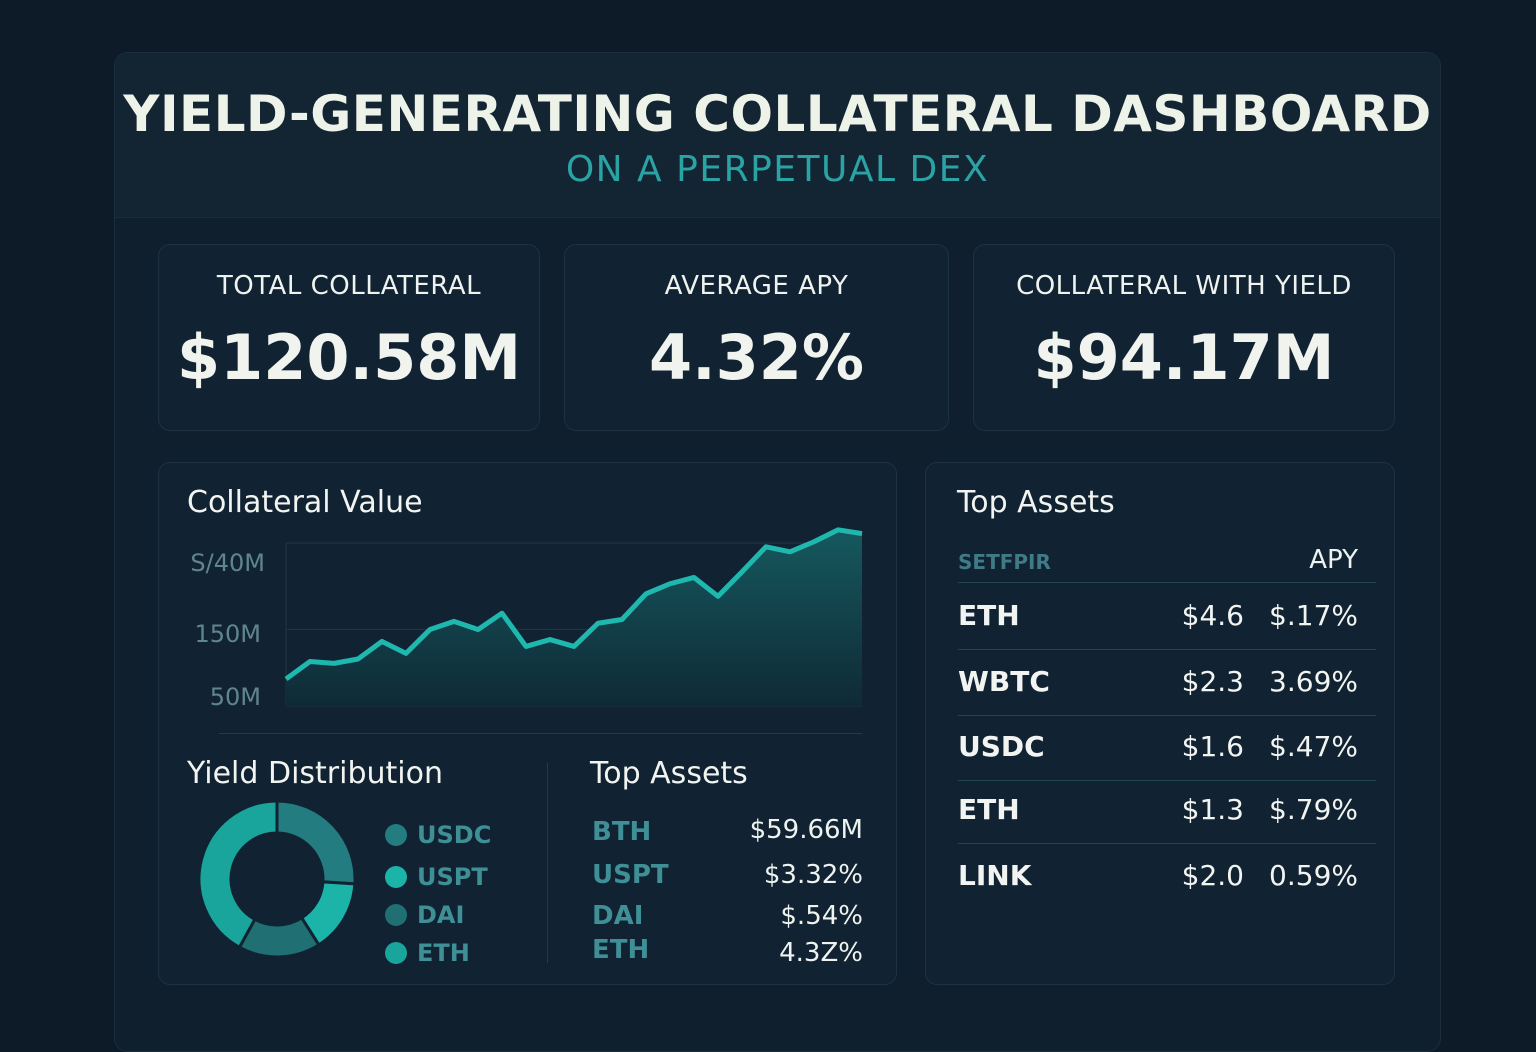  I want to click on area-fill, so click(574, 618).